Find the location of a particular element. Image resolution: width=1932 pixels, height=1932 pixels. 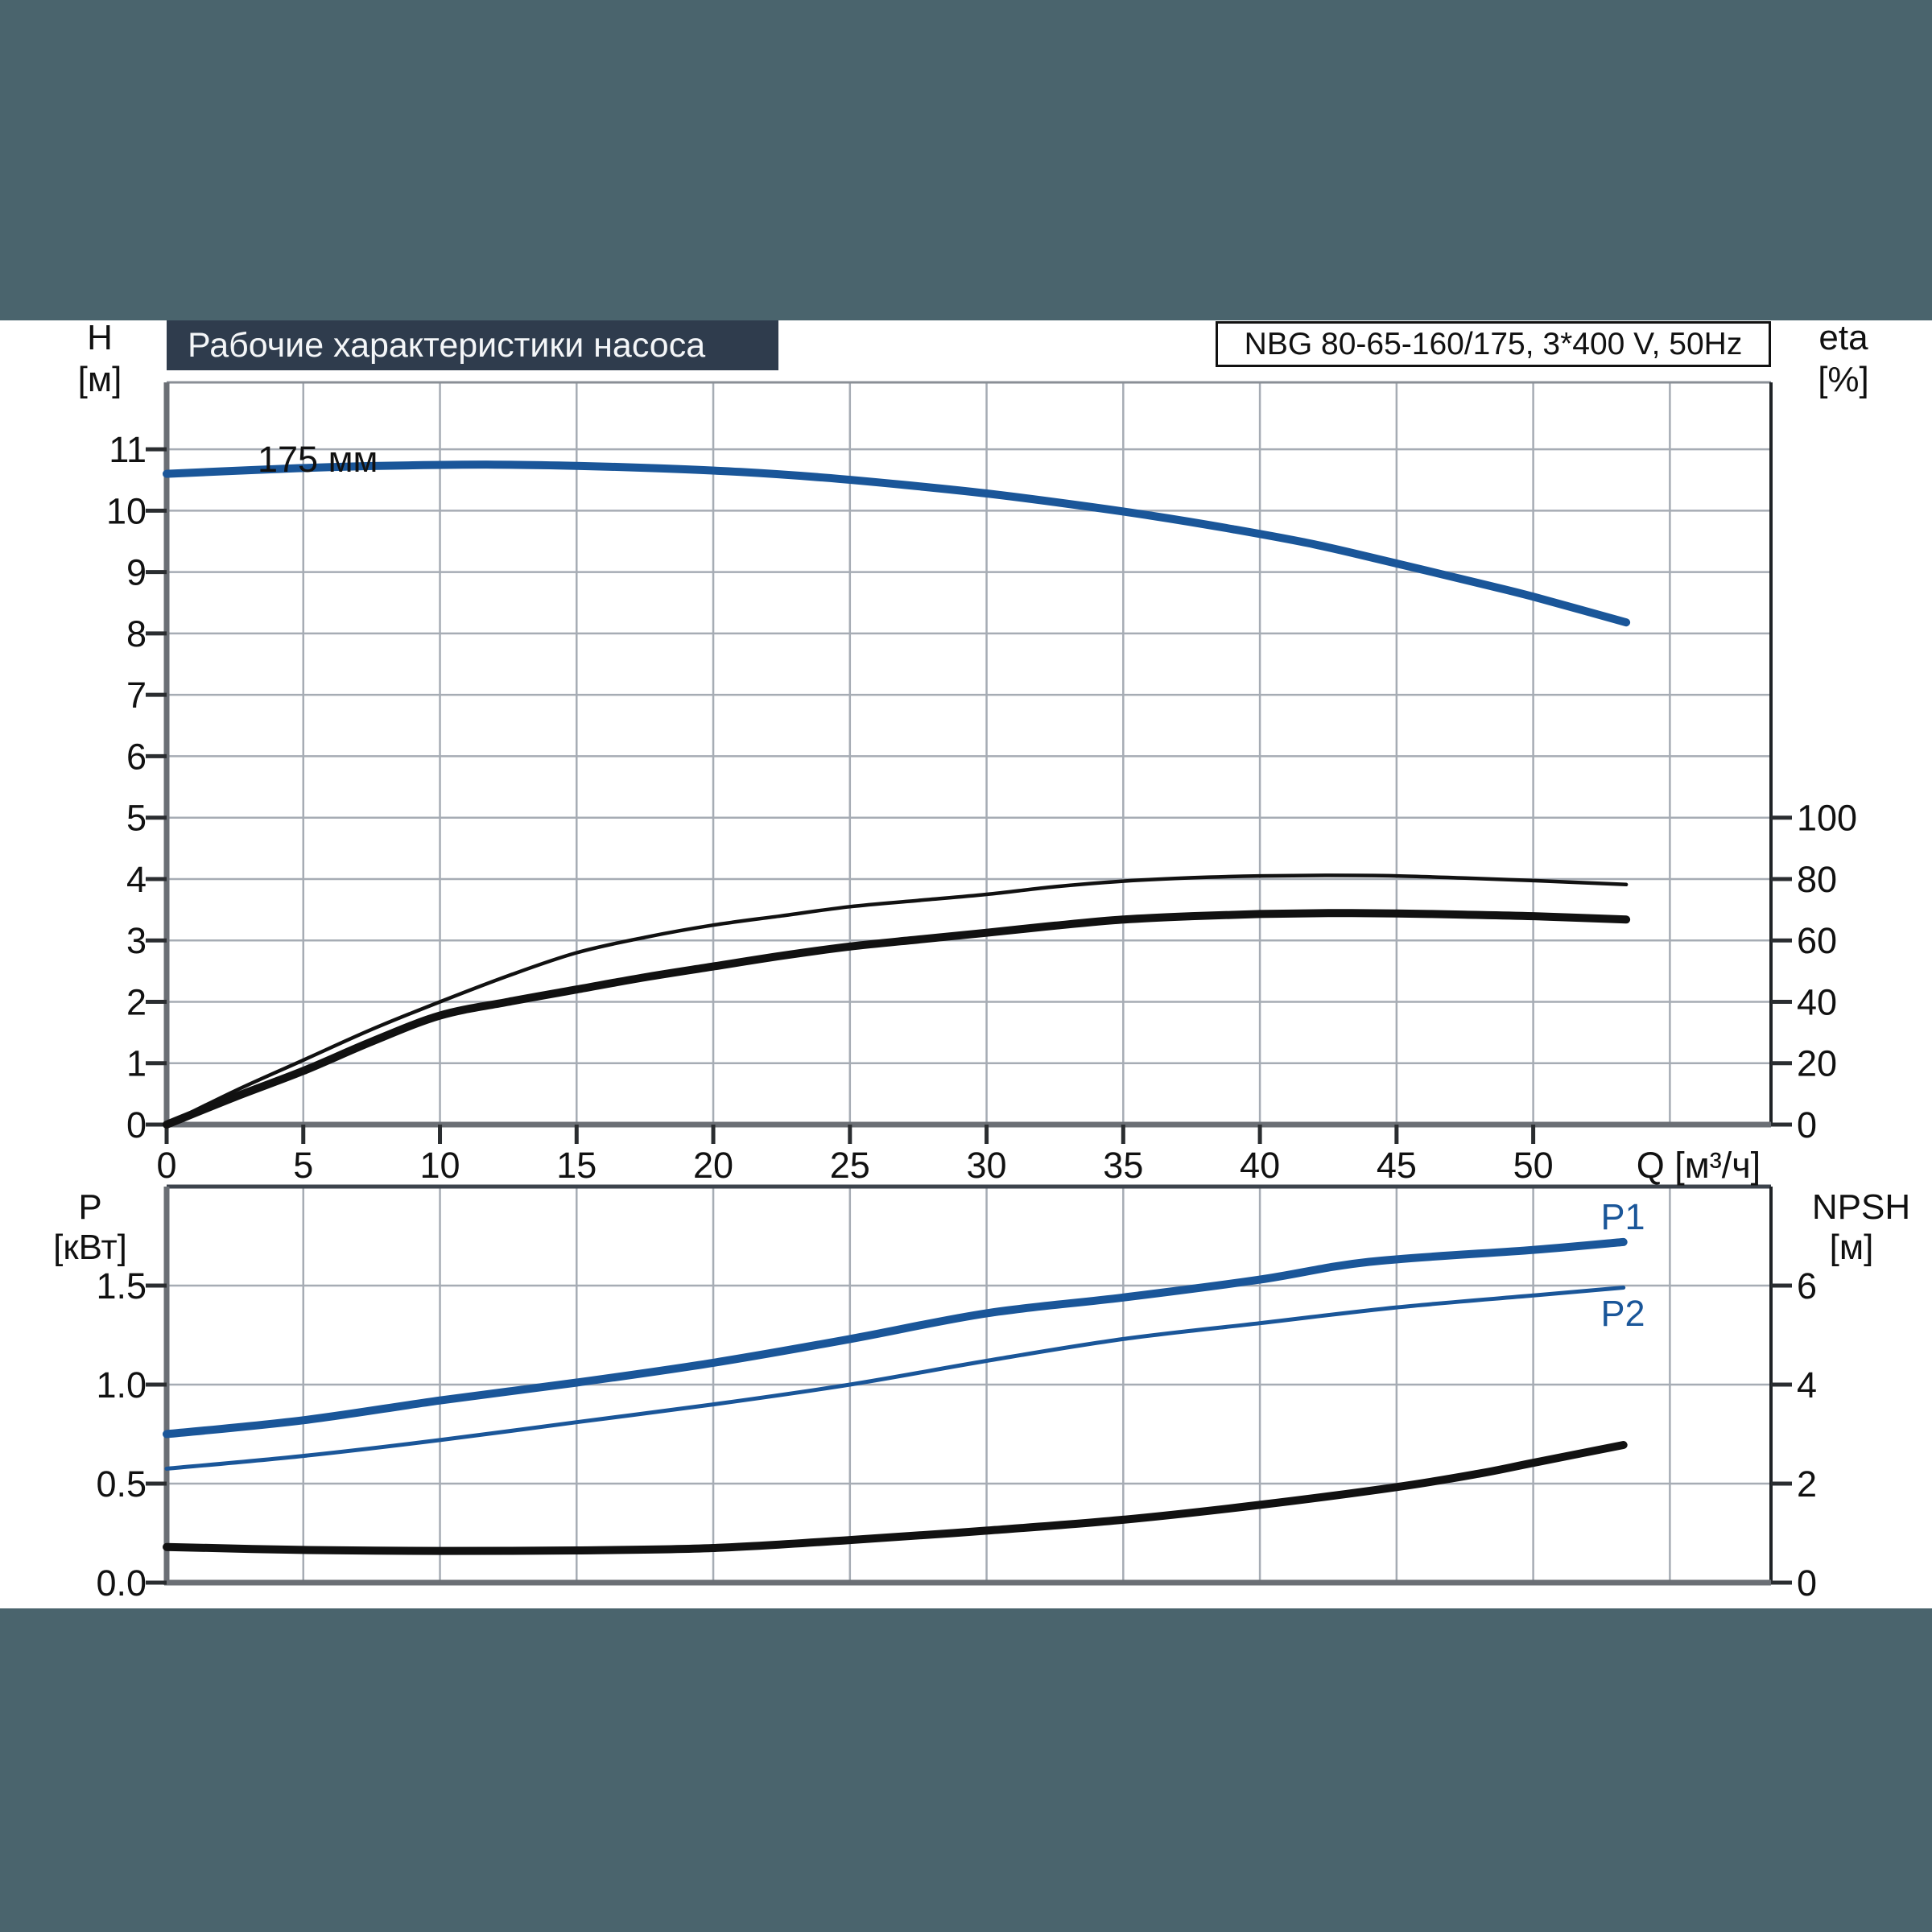

left-axis-tick-label: 8 is located at coordinates (136, 633).